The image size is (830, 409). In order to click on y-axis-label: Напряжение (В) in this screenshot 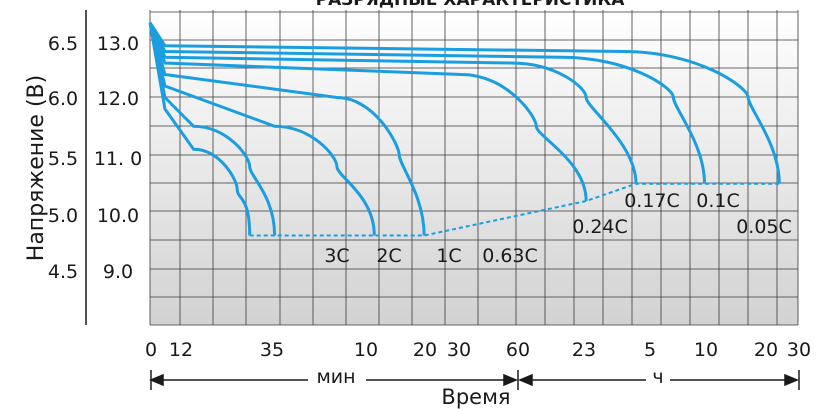, I will do `click(36, 168)`.